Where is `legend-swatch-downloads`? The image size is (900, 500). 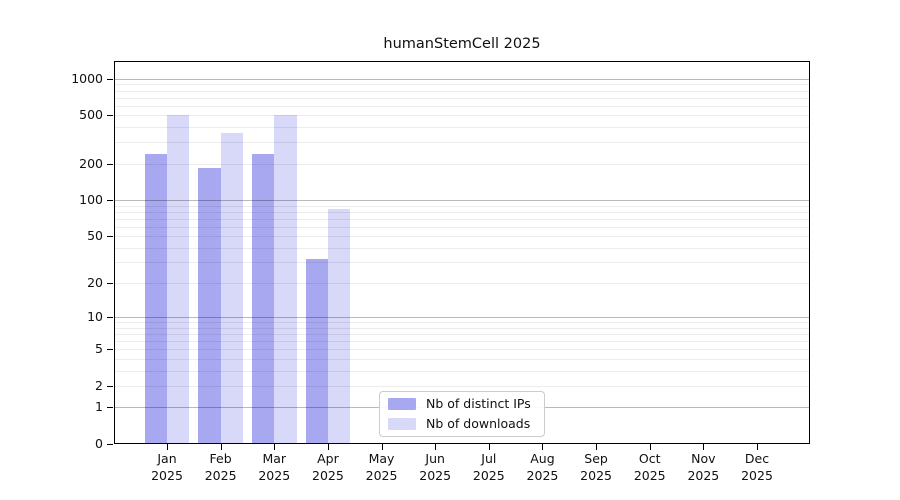
legend-swatch-downloads is located at coordinates (402, 424).